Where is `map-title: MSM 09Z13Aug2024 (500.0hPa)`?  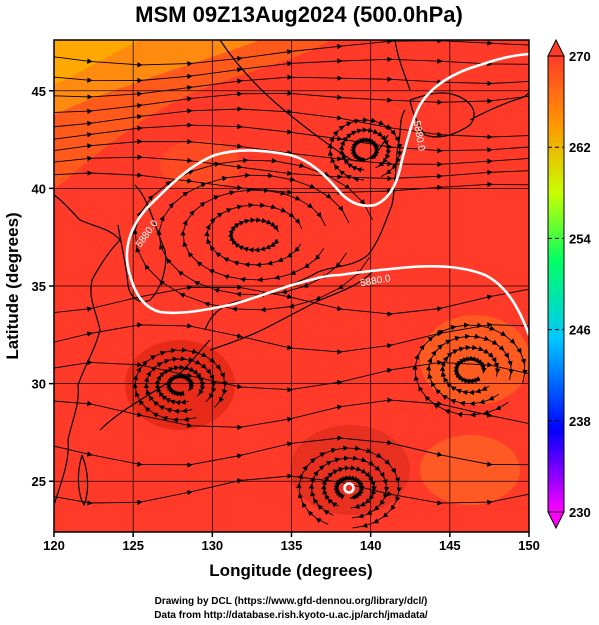 map-title: MSM 09Z13Aug2024 (500.0hPa) is located at coordinates (299, 14).